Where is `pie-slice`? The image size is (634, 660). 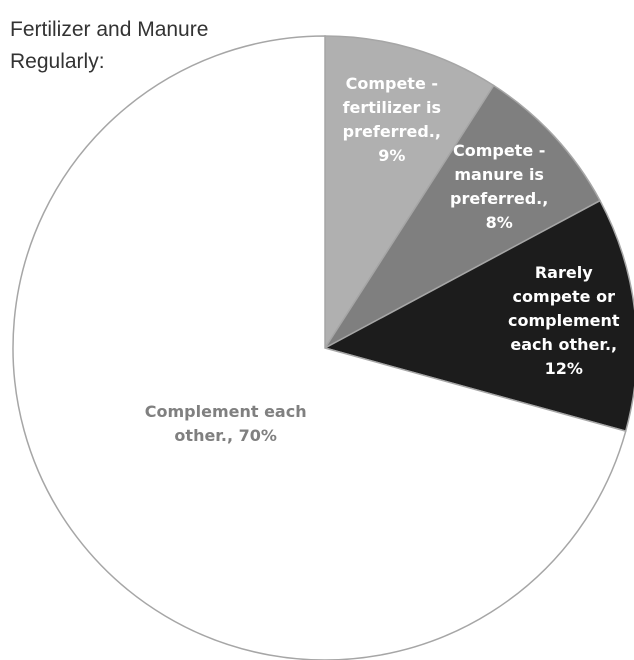 pie-slice is located at coordinates (409, 193).